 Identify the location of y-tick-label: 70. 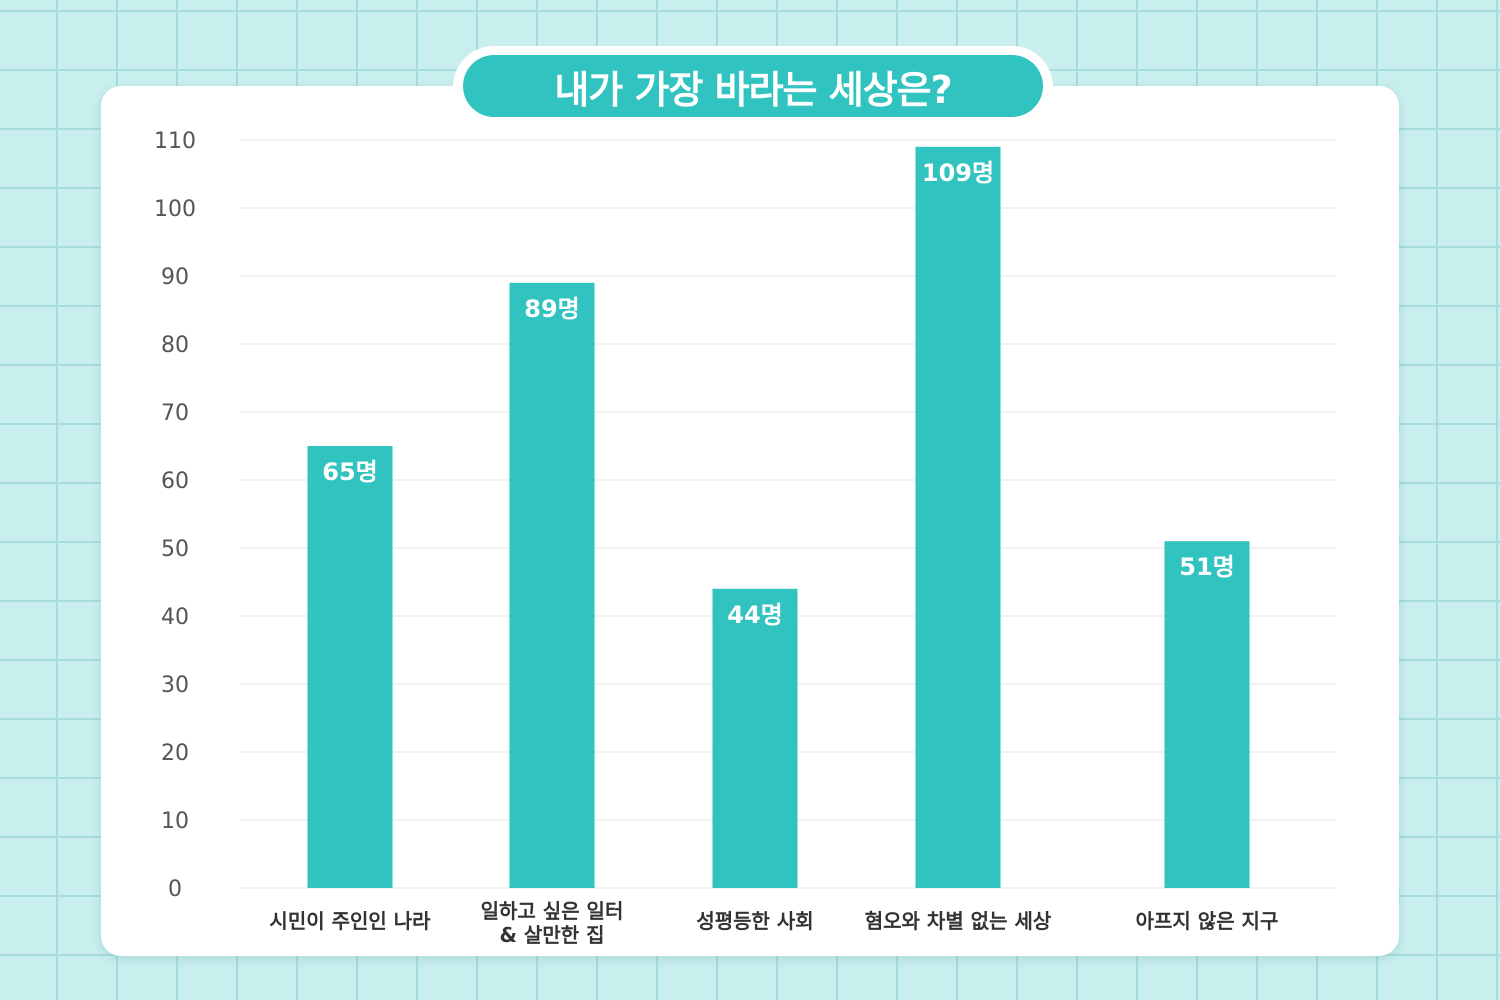
(175, 413).